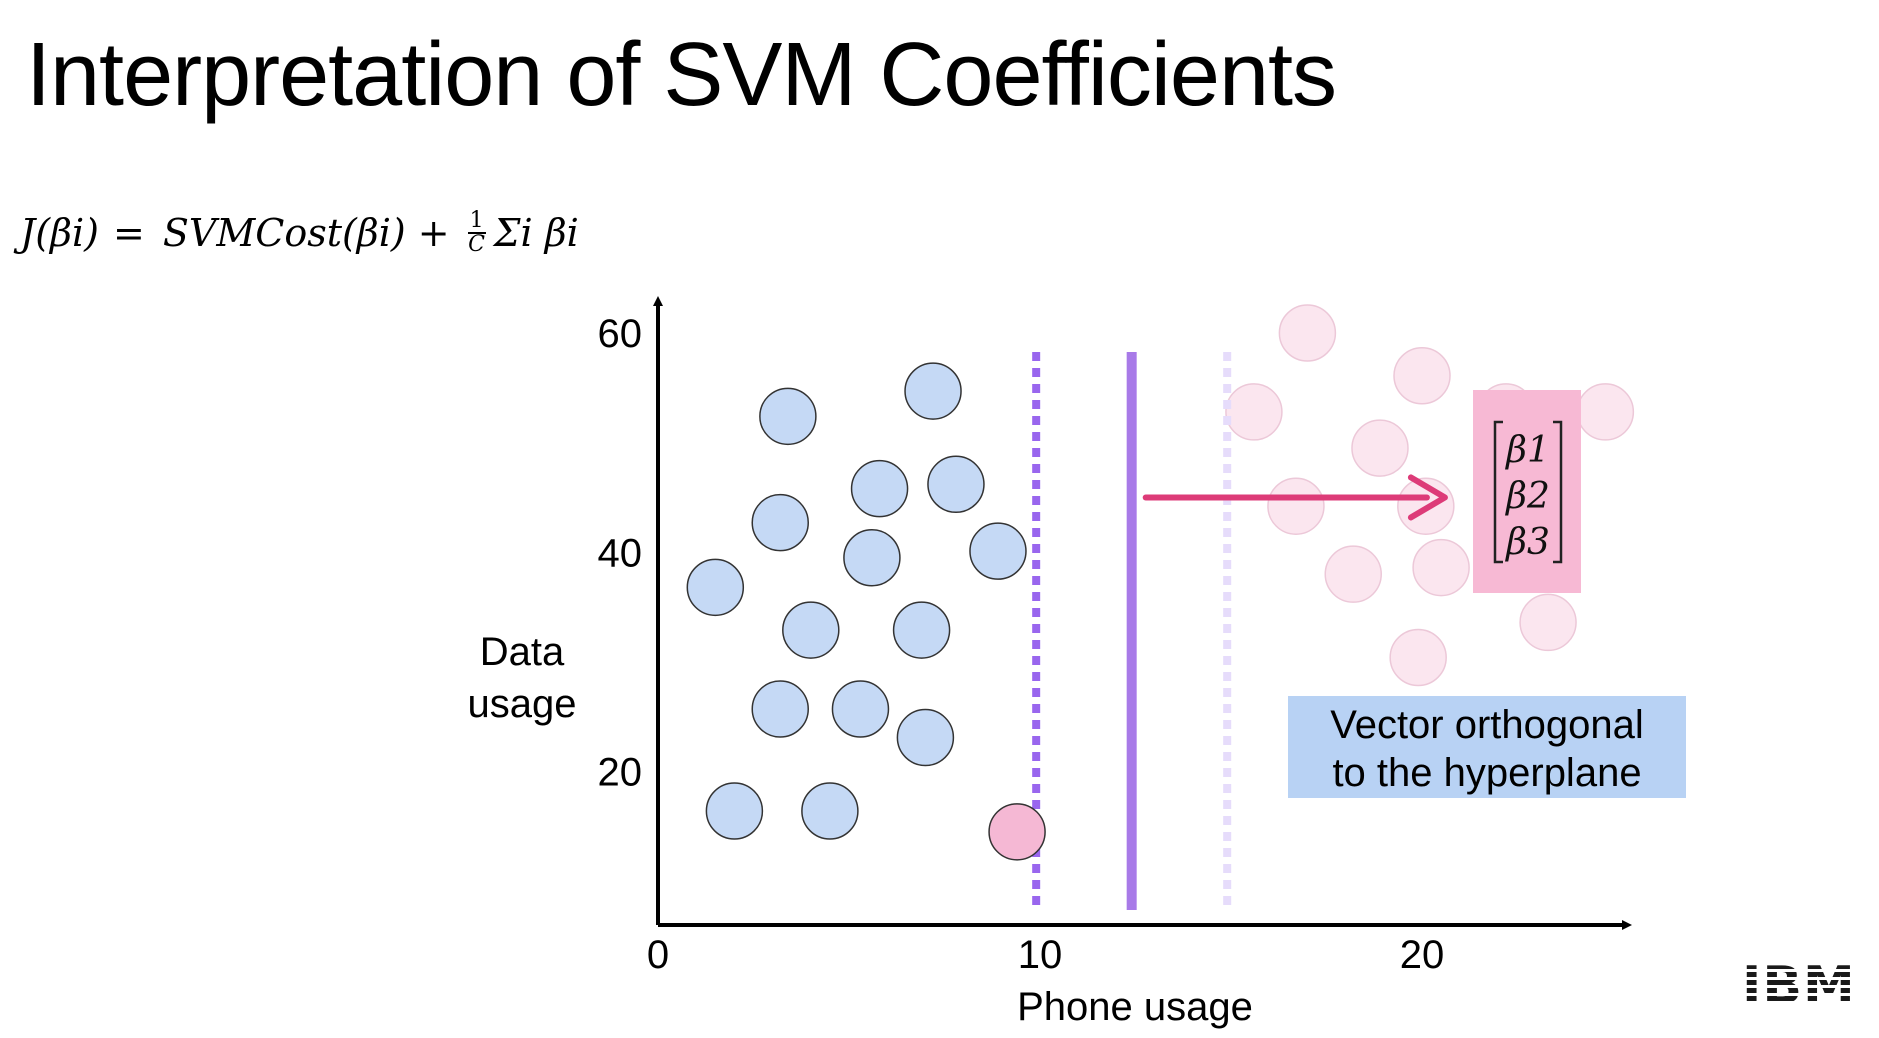 Image resolution: width=1879 pixels, height=1038 pixels. I want to click on beta-entry: β3, so click(1527, 542).